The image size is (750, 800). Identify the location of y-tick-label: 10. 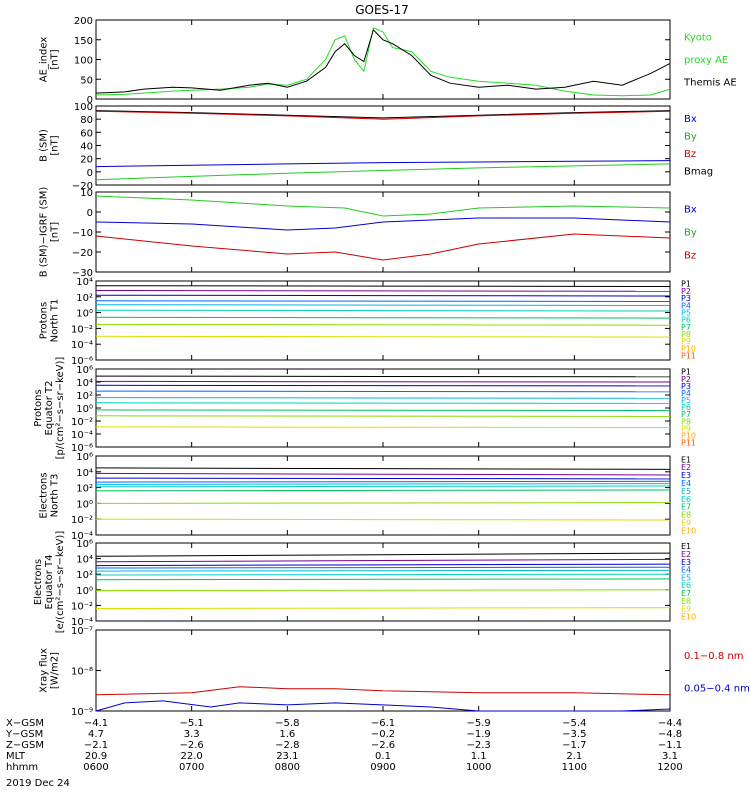
(86, 193).